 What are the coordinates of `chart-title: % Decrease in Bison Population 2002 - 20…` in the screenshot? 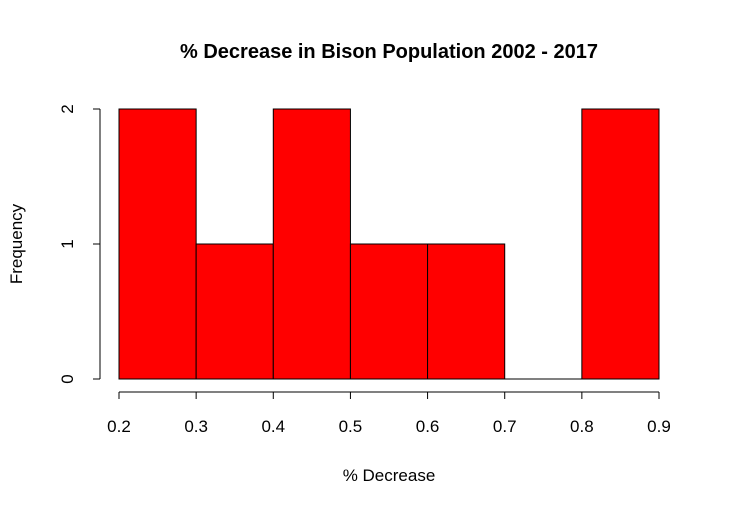 It's located at (389, 52).